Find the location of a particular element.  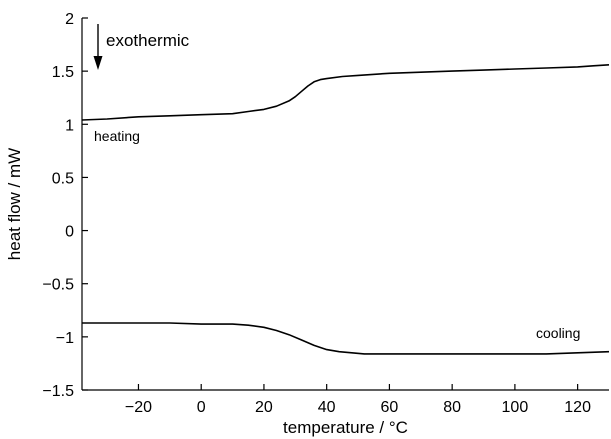

y-tick-label: 0.5 is located at coordinates (63, 178).